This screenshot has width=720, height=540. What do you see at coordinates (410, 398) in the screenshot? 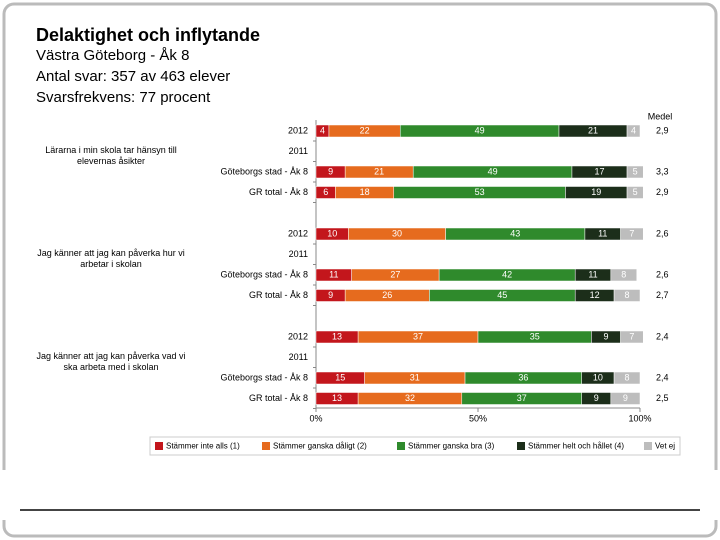
I see `segment-label: 32` at bounding box center [410, 398].